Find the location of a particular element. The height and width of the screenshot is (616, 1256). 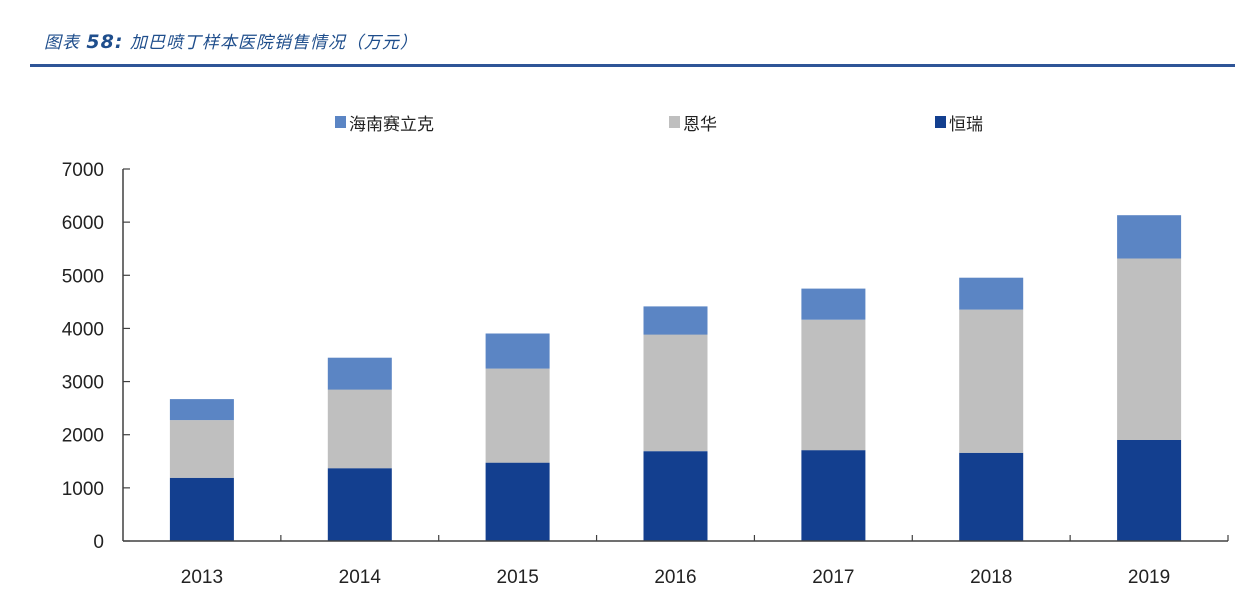

legend-label: 恩华 is located at coordinates (700, 124).